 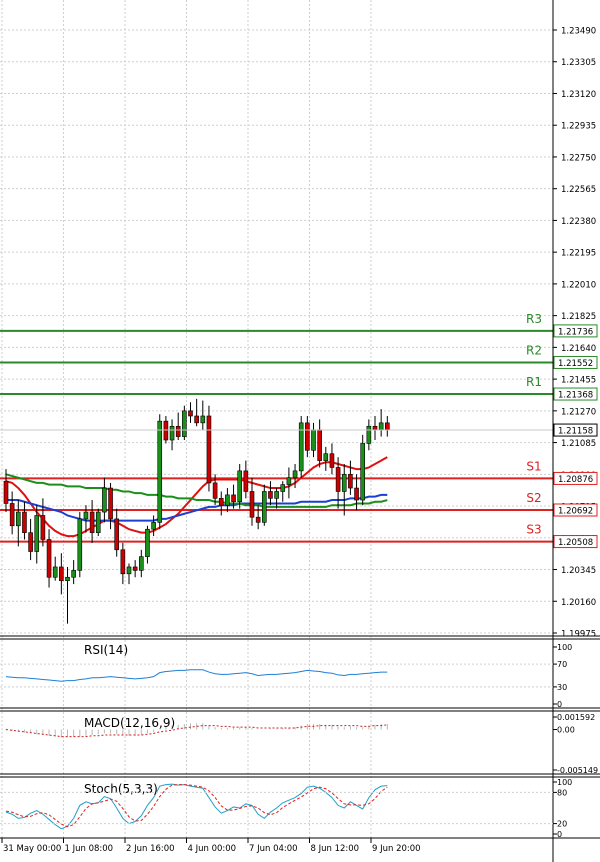 I want to click on price-tick-label: 1.20160, so click(x=578, y=603).